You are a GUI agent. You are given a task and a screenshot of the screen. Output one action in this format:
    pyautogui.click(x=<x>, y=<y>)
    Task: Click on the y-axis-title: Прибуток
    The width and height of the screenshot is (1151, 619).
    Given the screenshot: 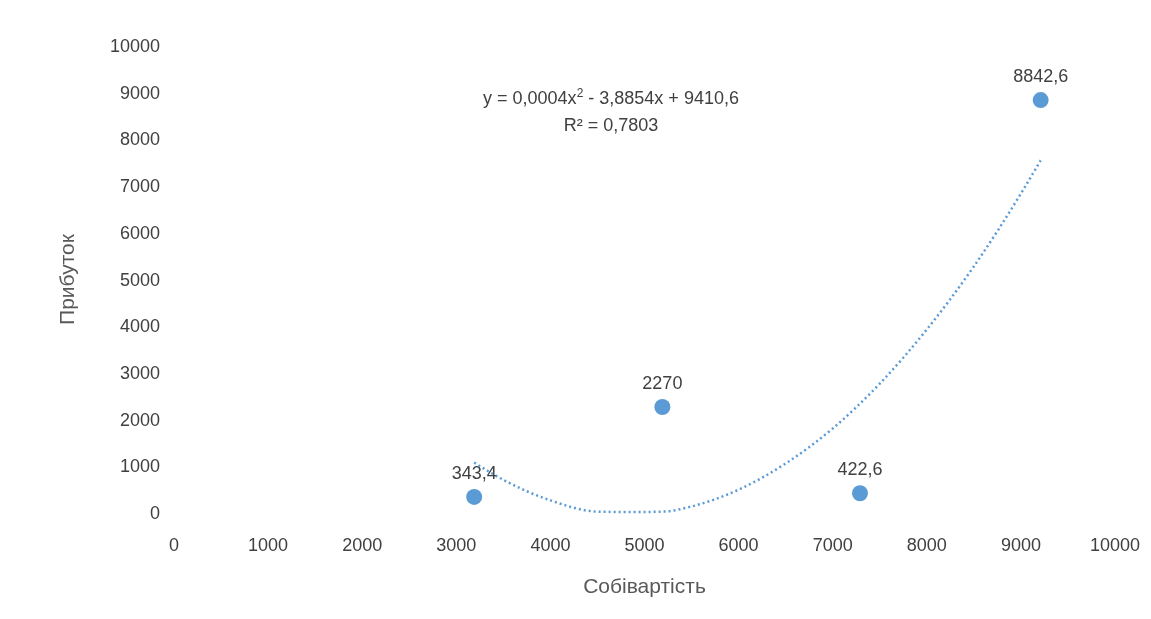 What is the action you would take?
    pyautogui.click(x=66, y=279)
    